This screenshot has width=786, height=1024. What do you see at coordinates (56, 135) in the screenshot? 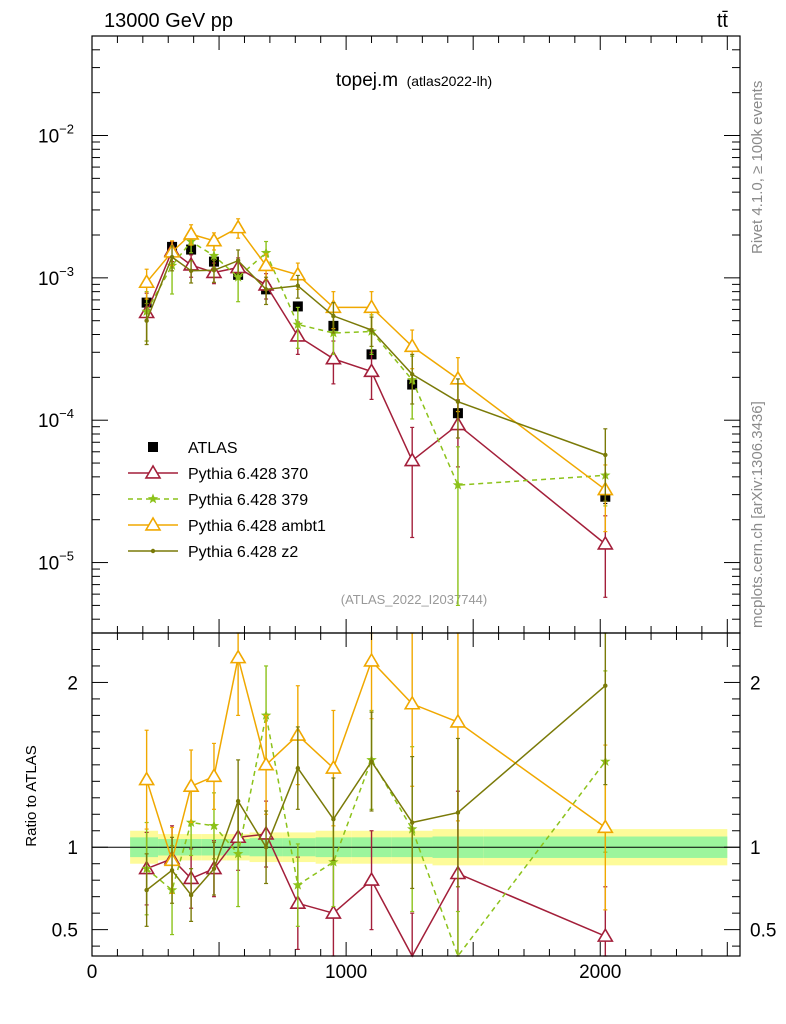
I see `y-tick-label: 10⁻²` at bounding box center [56, 135].